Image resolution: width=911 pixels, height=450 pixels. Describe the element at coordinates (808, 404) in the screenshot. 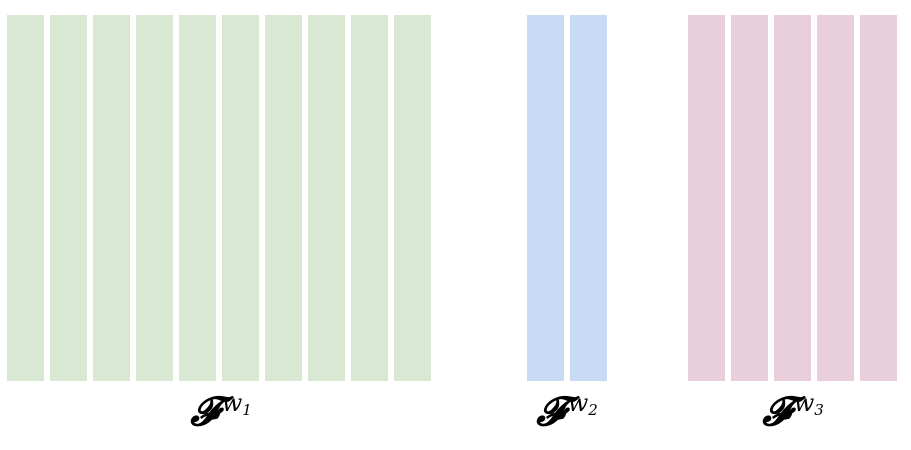

I see `feature-superscript: w3` at that location.